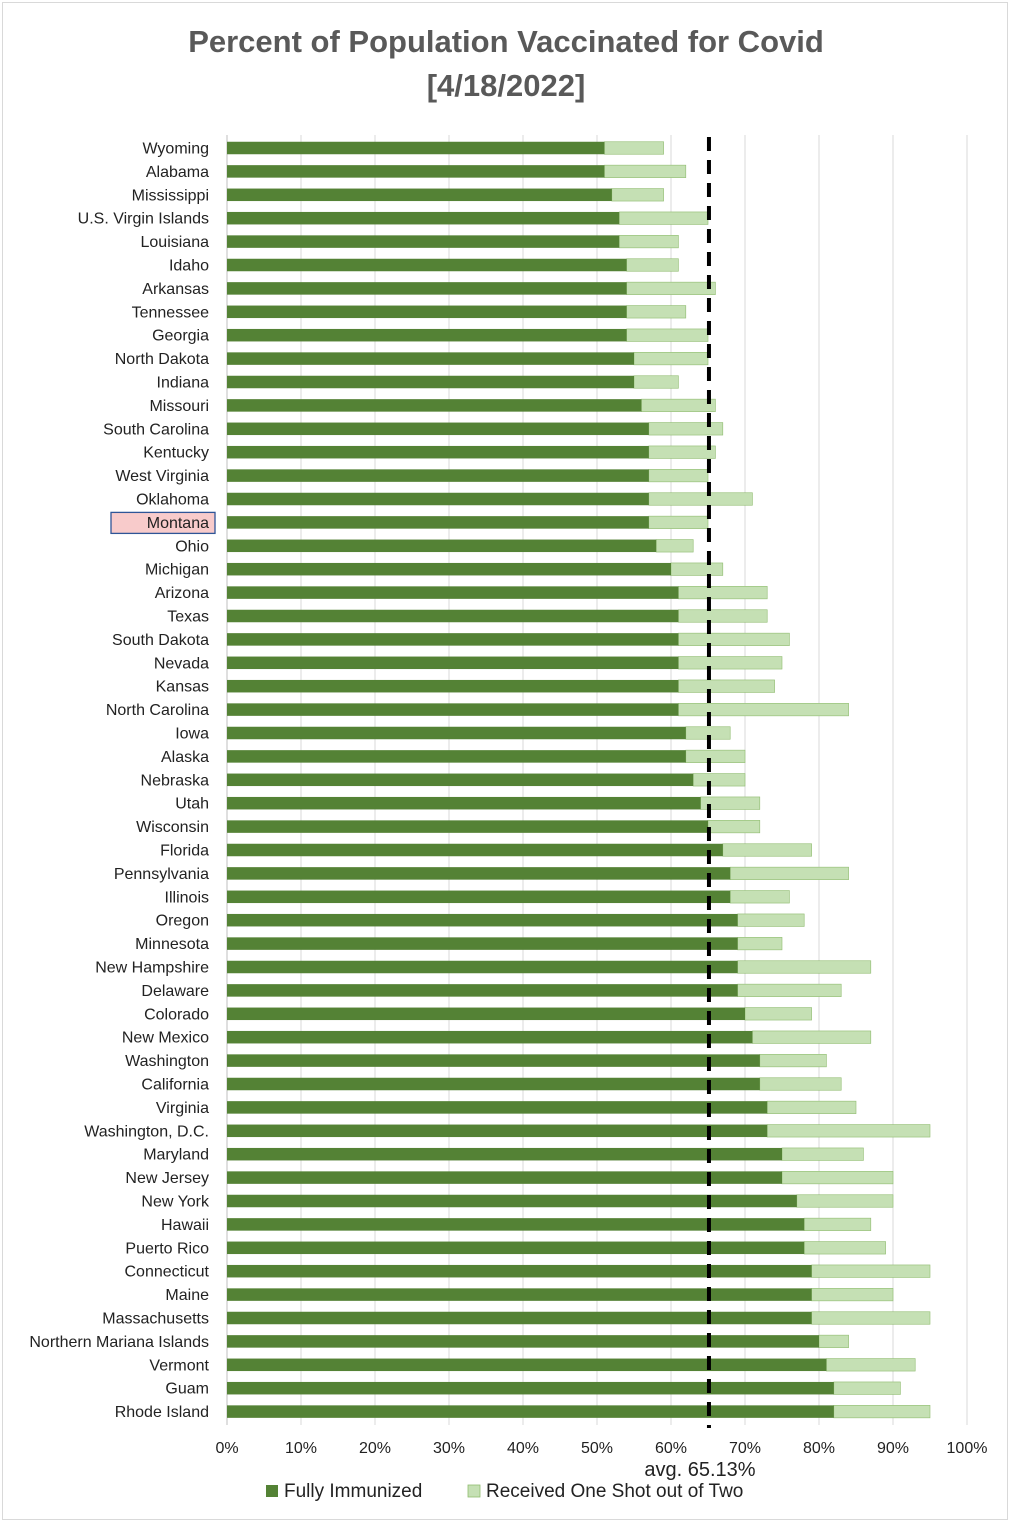  Describe the element at coordinates (449, 1448) in the screenshot. I see `x-tick-label: 30%` at that location.